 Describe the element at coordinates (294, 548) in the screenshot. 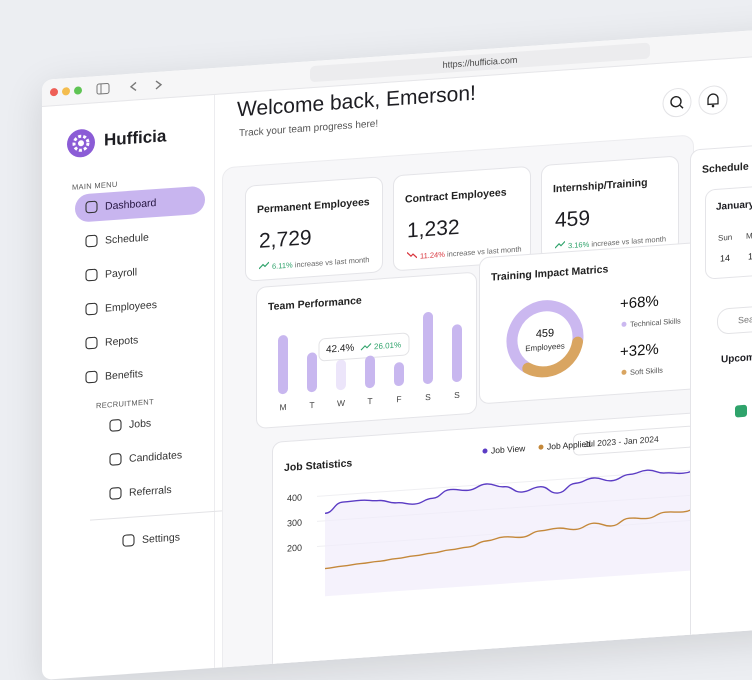

I see `y-tick-label: 200` at that location.